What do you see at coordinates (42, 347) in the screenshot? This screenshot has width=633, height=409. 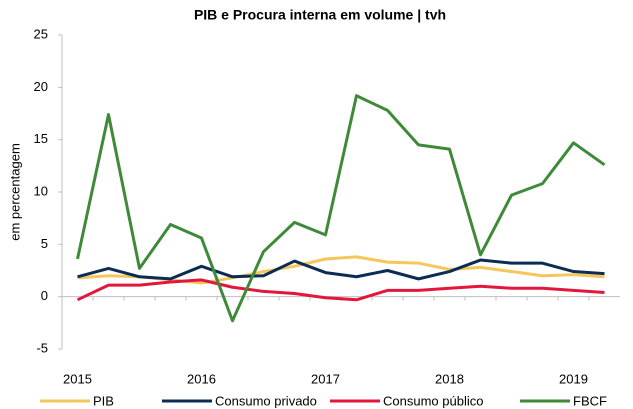 I see `y-tick-label: -5` at bounding box center [42, 347].